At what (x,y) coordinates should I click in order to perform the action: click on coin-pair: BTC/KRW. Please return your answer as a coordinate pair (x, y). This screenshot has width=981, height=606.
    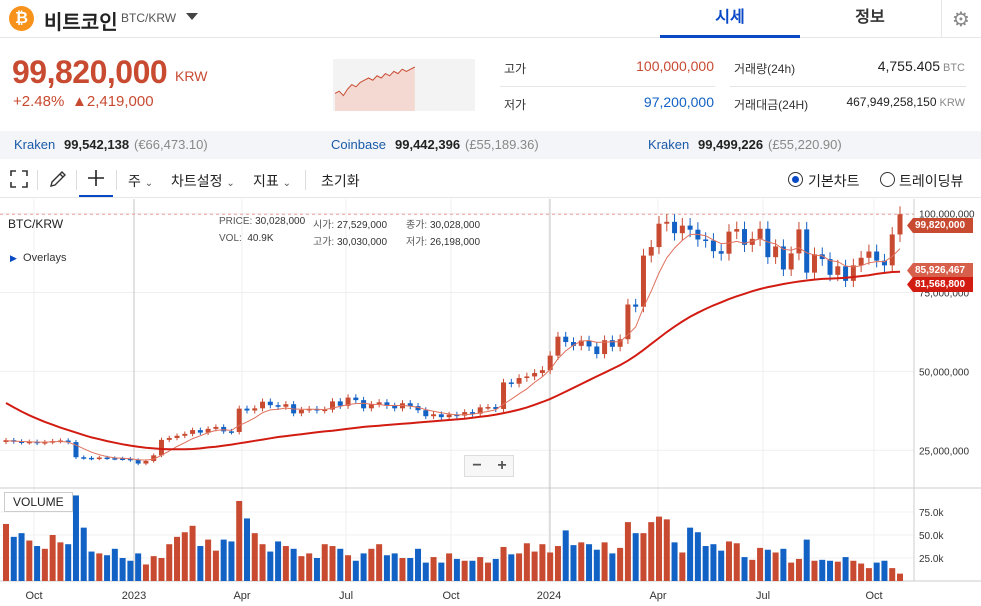
    Looking at the image, I should click on (149, 18).